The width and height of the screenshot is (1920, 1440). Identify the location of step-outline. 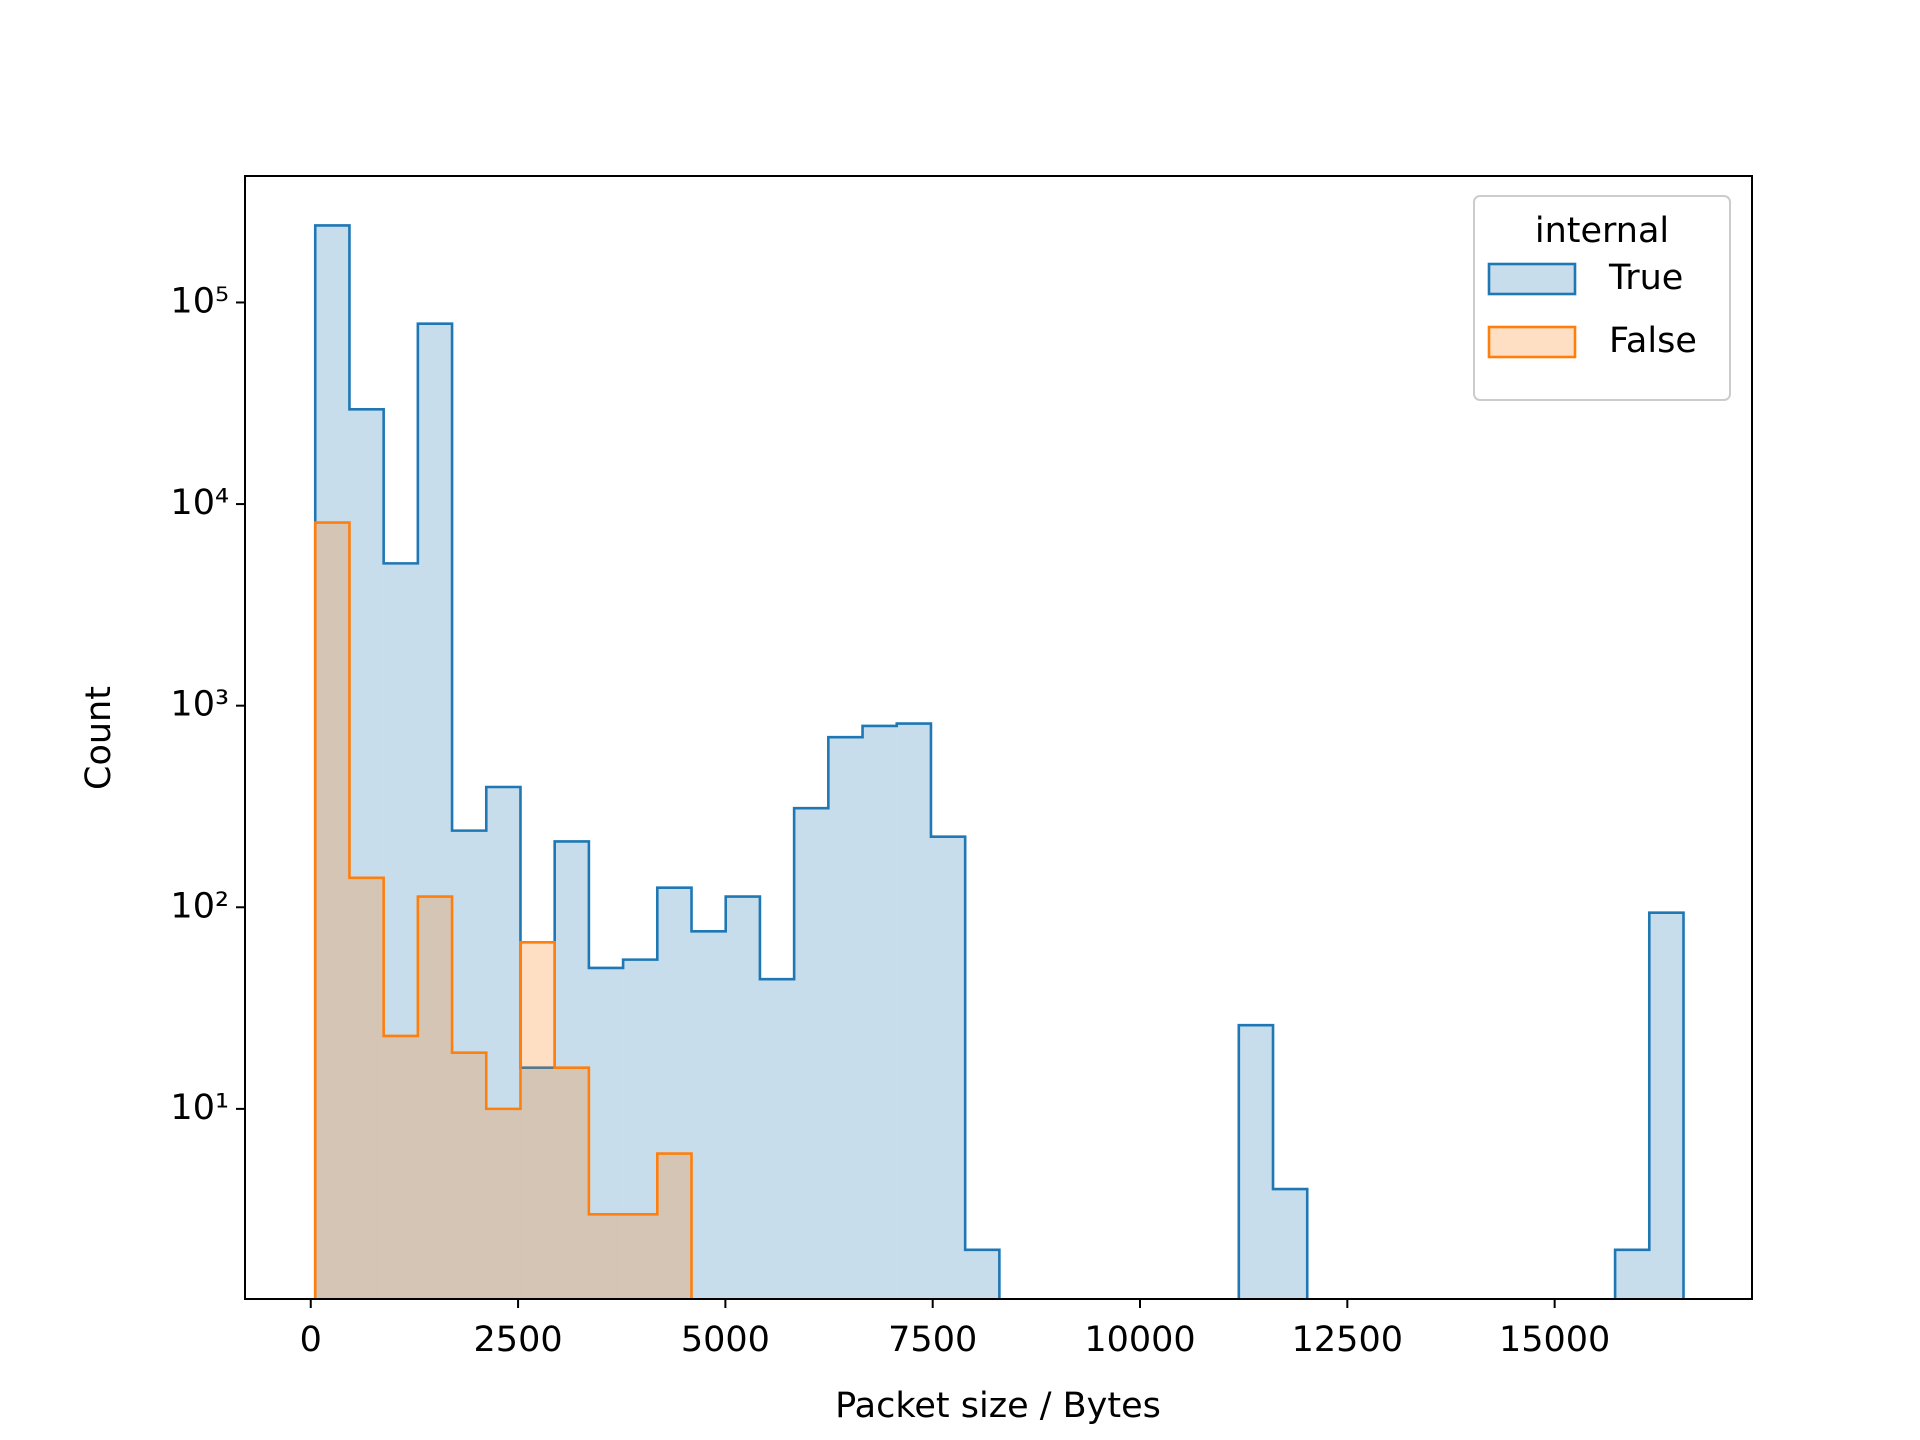
(503, 910).